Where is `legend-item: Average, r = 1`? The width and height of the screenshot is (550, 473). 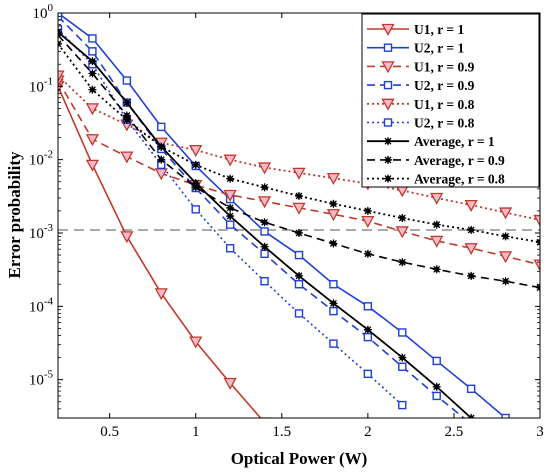 legend-item: Average, r = 1 is located at coordinates (431, 141).